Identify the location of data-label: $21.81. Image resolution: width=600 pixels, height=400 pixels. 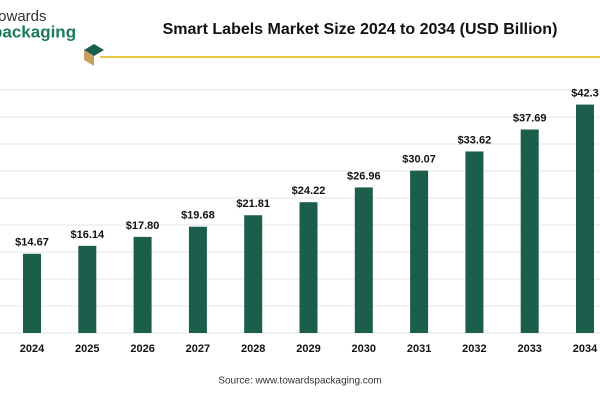
(253, 204).